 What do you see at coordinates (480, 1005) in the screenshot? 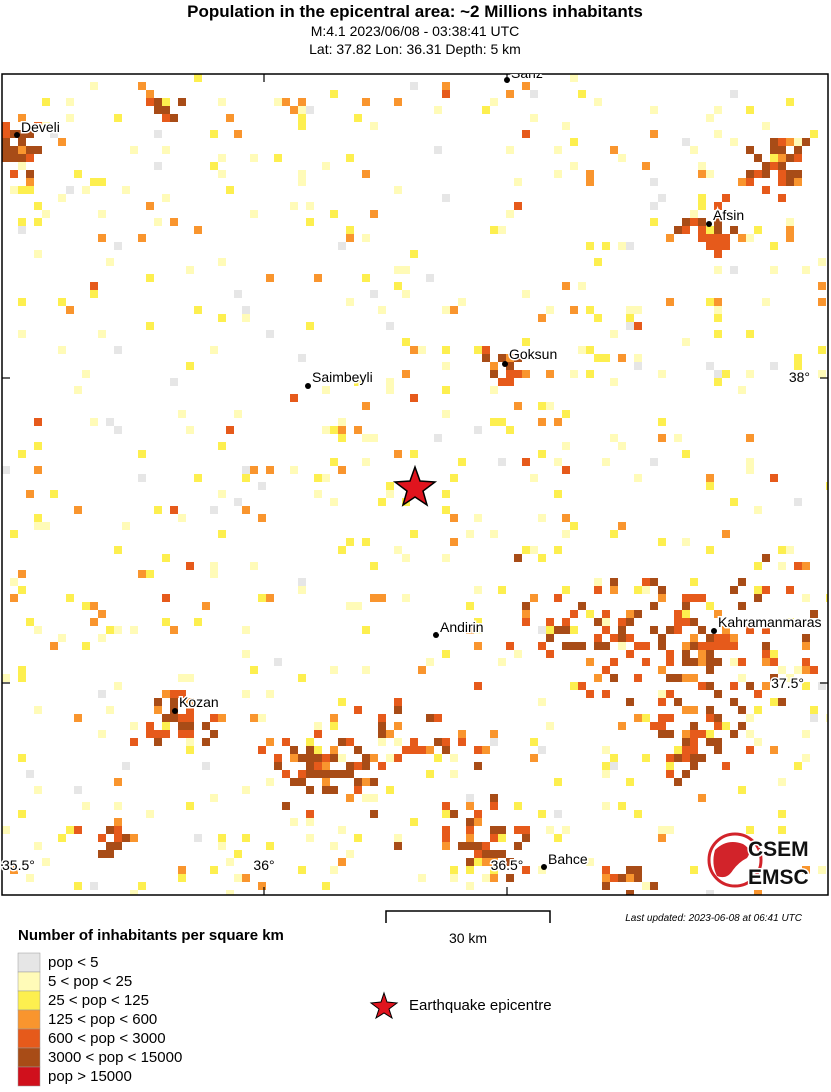
I see `legend-epicentre: Earthquake epicentre` at bounding box center [480, 1005].